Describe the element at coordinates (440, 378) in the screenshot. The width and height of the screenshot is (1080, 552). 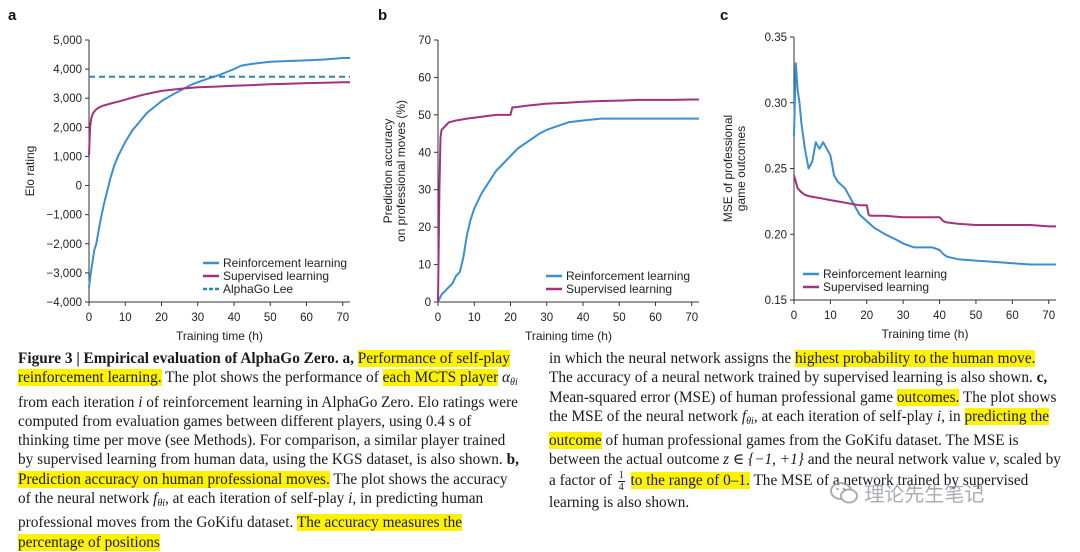
I see `highlight-each-mcts-player: each MCTS player` at that location.